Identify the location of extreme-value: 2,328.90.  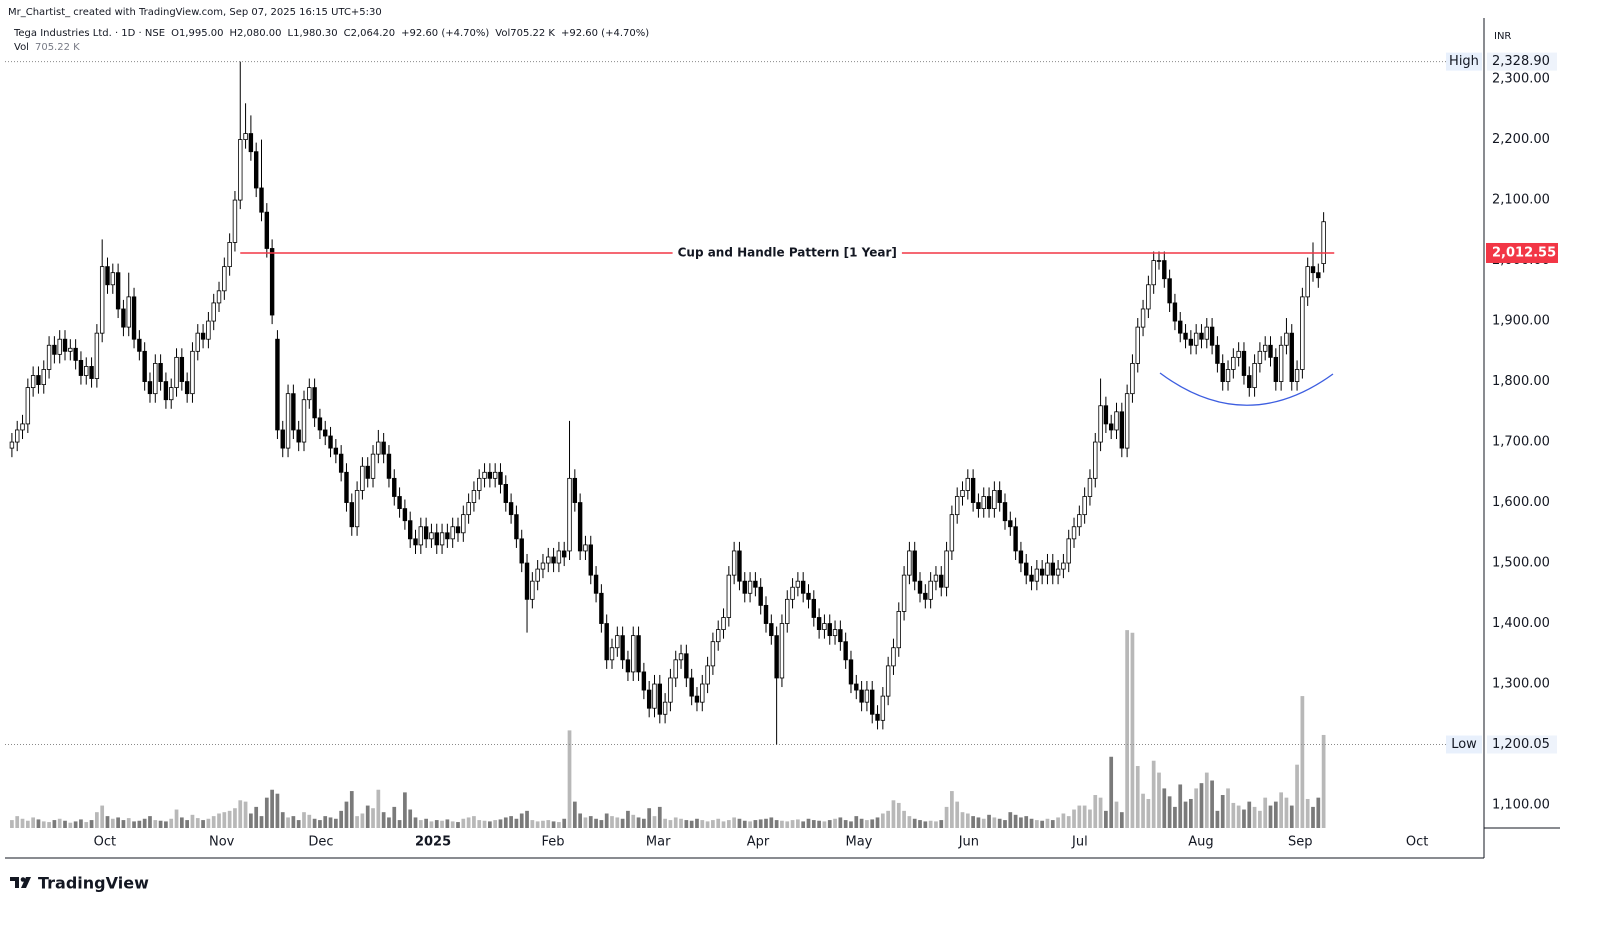
(1521, 61).